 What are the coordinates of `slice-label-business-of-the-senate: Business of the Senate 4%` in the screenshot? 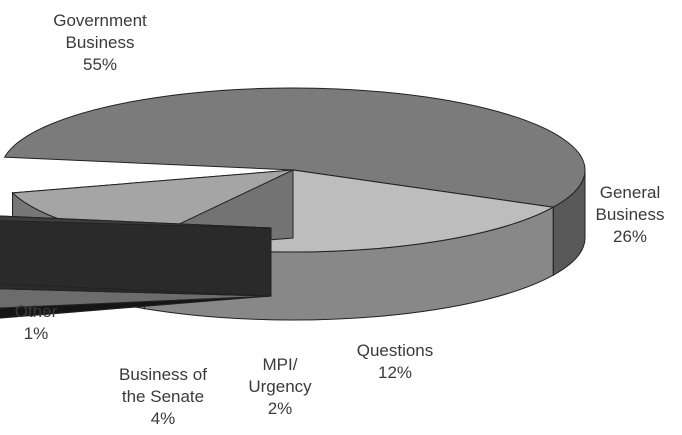 It's located at (163, 397).